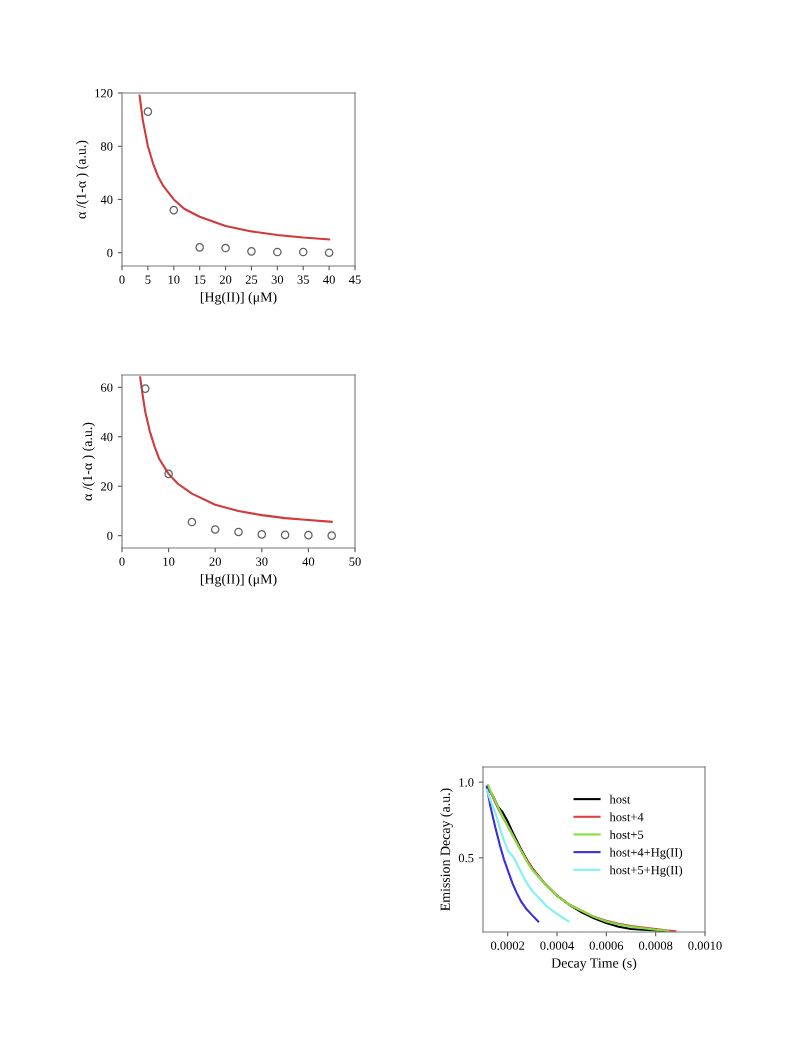 Image resolution: width=793 pixels, height=1057 pixels. What do you see at coordinates (594, 964) in the screenshot?
I see `x-axis-title: Decay Time (s)` at bounding box center [594, 964].